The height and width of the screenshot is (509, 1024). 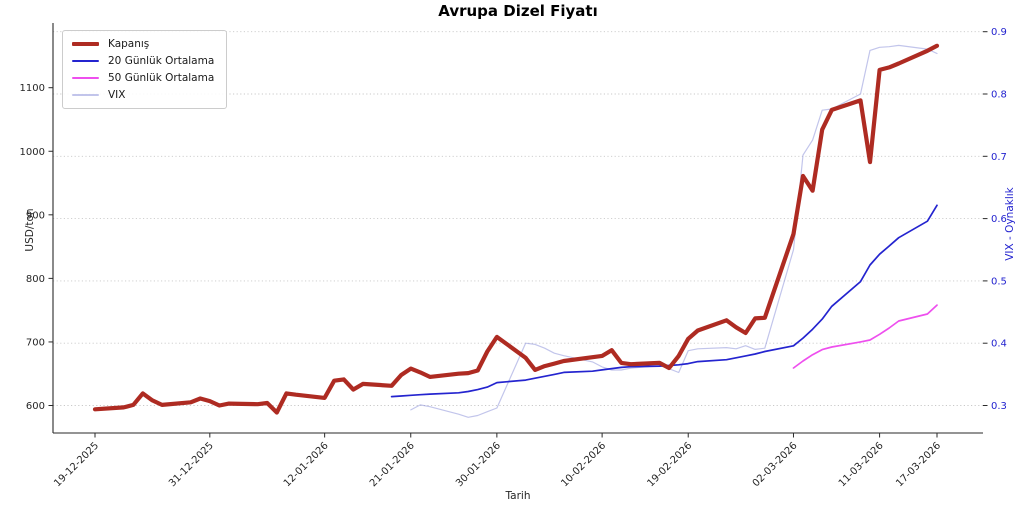 I want to click on y-tick-label-left: 900, so click(x=35, y=215).